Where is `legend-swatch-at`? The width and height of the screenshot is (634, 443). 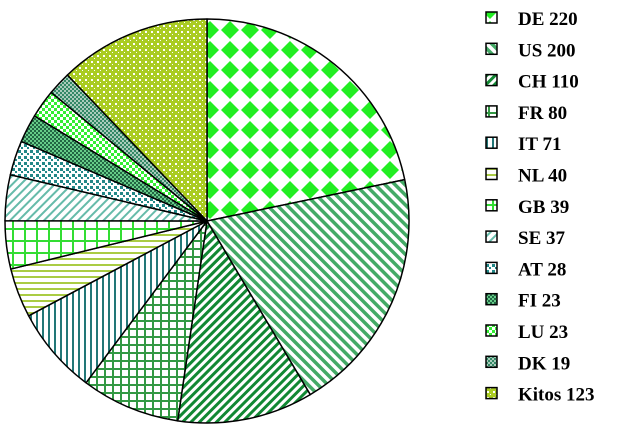
legend-swatch-at is located at coordinates (491, 268).